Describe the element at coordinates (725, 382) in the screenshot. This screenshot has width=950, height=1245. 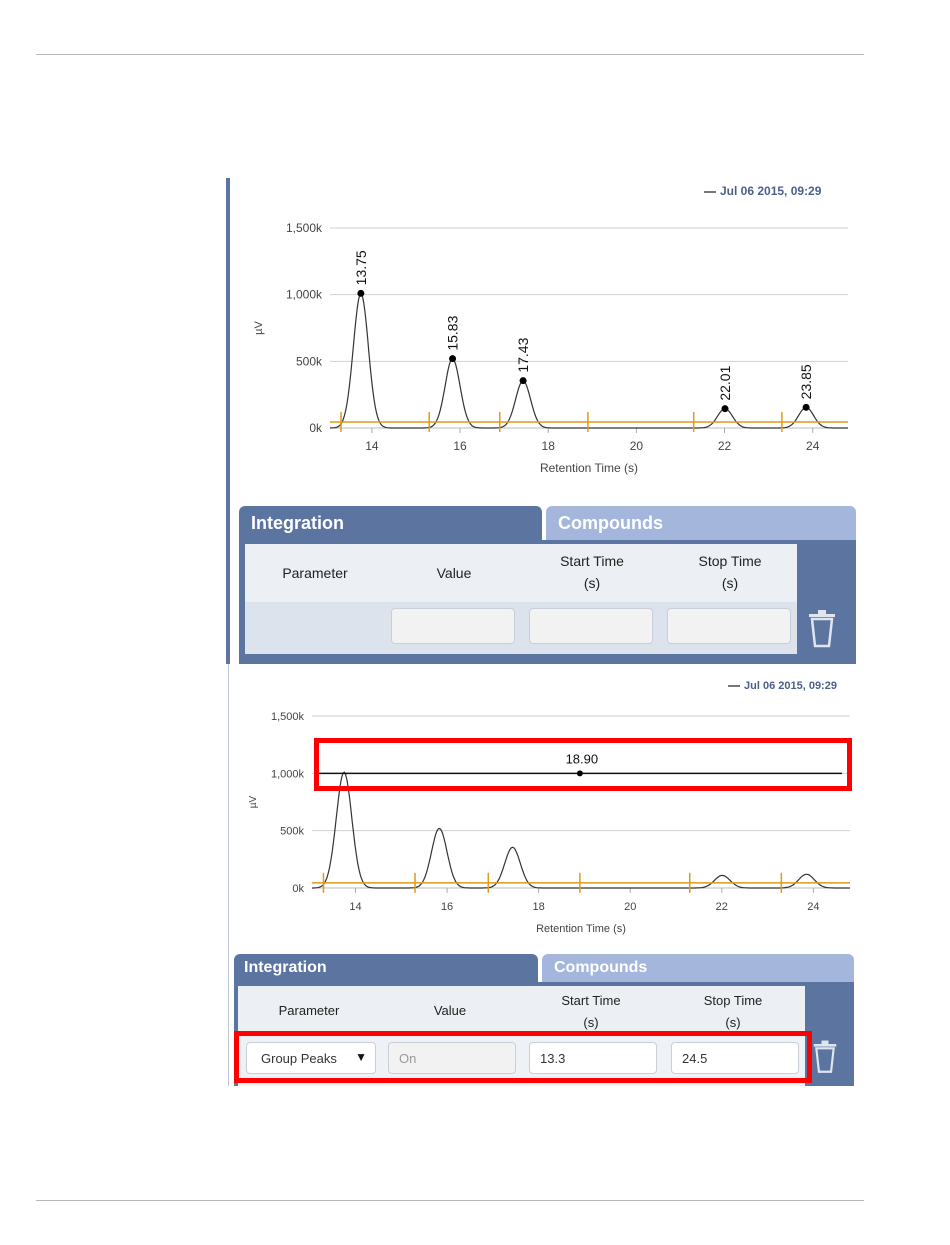
I see `peak-label: 22.01` at that location.